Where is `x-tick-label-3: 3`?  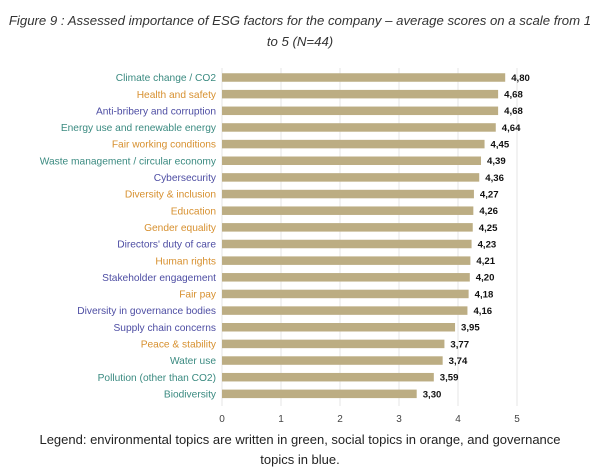 x-tick-label-3: 3 is located at coordinates (399, 419).